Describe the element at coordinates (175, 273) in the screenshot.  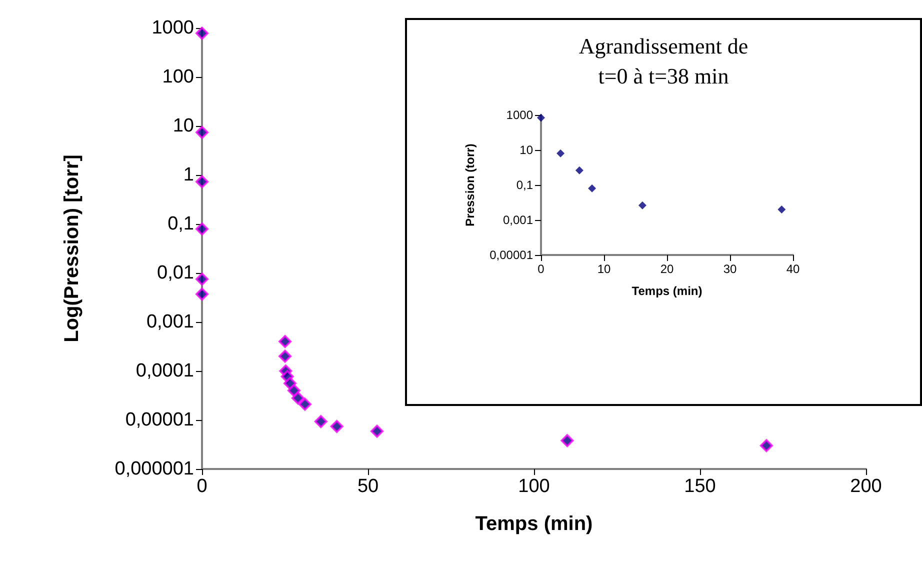
I see `y-tick-label: 0,01` at that location.